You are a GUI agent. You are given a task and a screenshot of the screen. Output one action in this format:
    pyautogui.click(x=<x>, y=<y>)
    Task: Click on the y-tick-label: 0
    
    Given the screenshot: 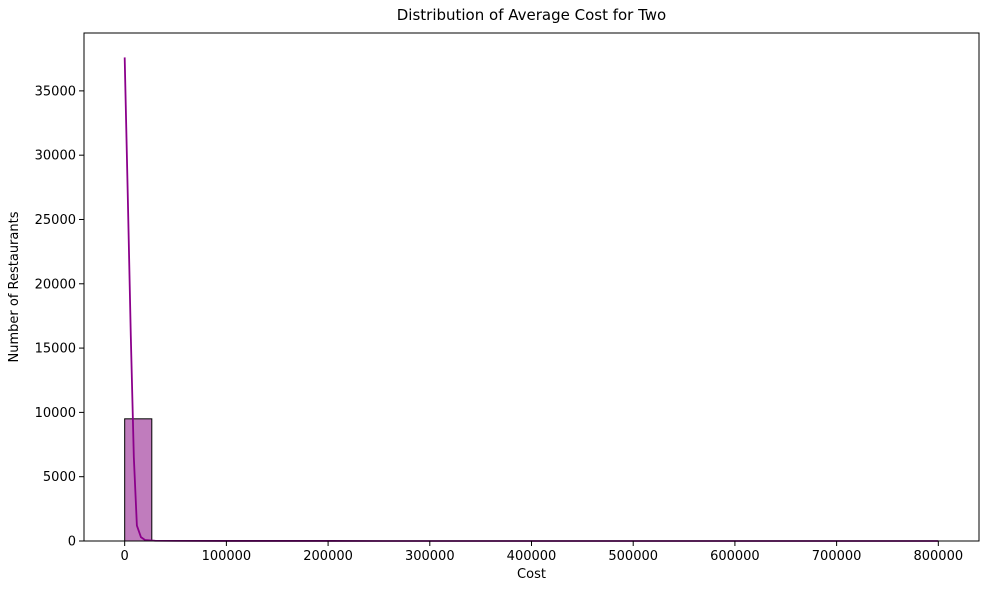 What is the action you would take?
    pyautogui.click(x=72, y=542)
    